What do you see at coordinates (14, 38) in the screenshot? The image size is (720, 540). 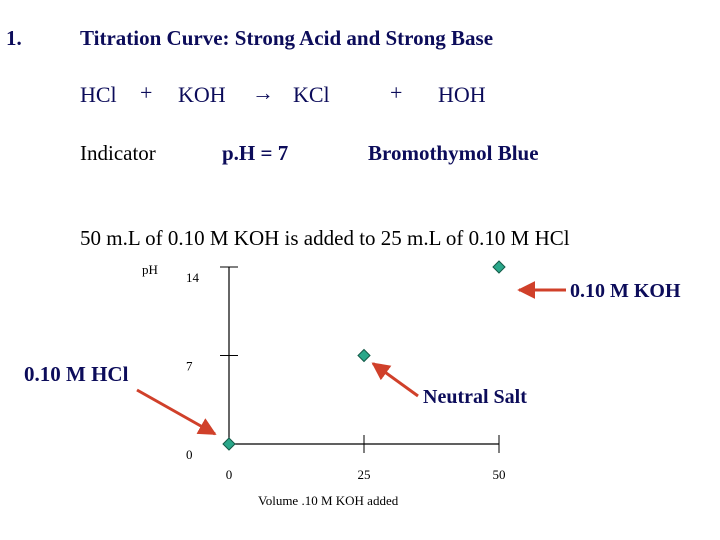 I see `slide-number: 1.` at bounding box center [14, 38].